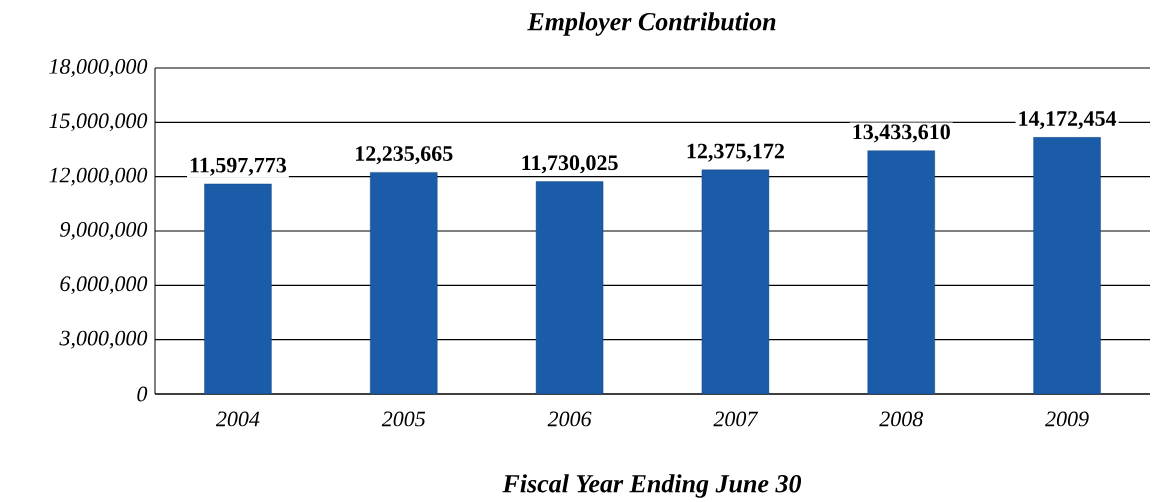  I want to click on data-label: 12,235,665, so click(404, 155).